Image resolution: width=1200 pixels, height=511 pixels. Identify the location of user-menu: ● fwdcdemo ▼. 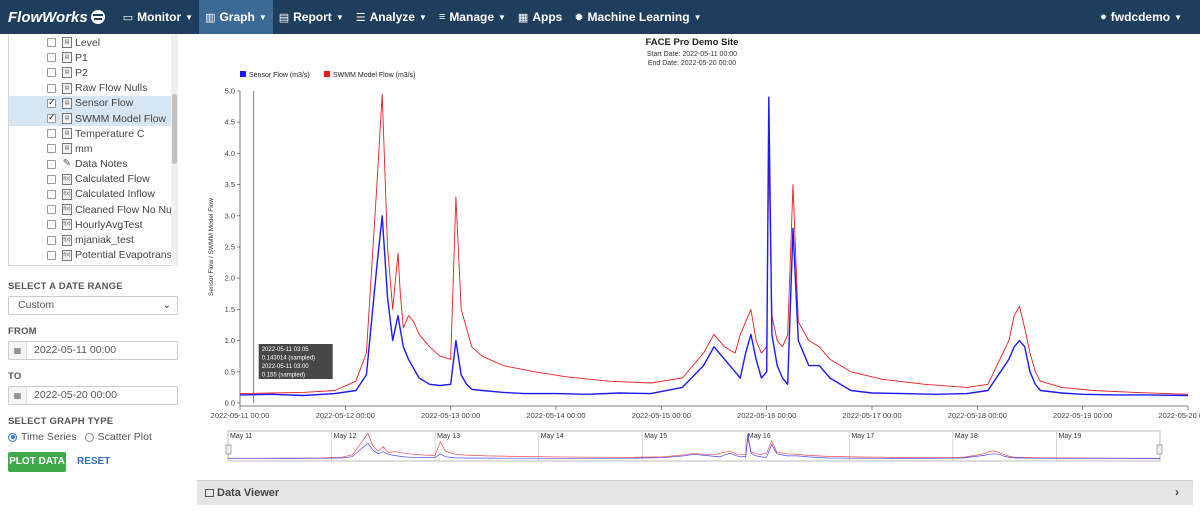
(1141, 17).